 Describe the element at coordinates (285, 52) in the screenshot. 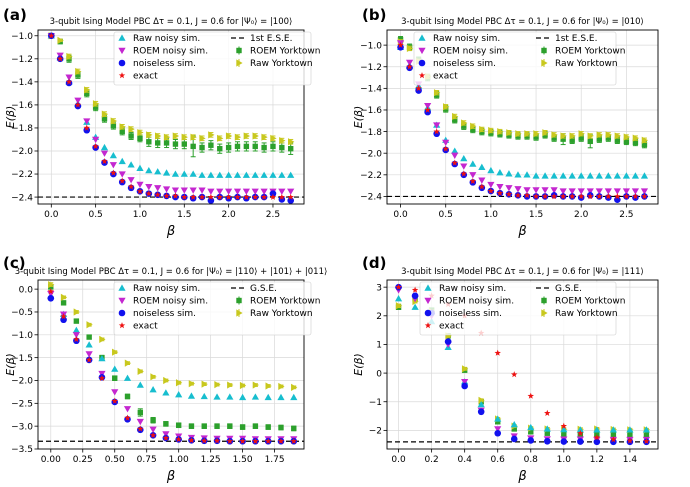

I see `legend-entry-roem-yorktown: ROEM Yorktown` at that location.